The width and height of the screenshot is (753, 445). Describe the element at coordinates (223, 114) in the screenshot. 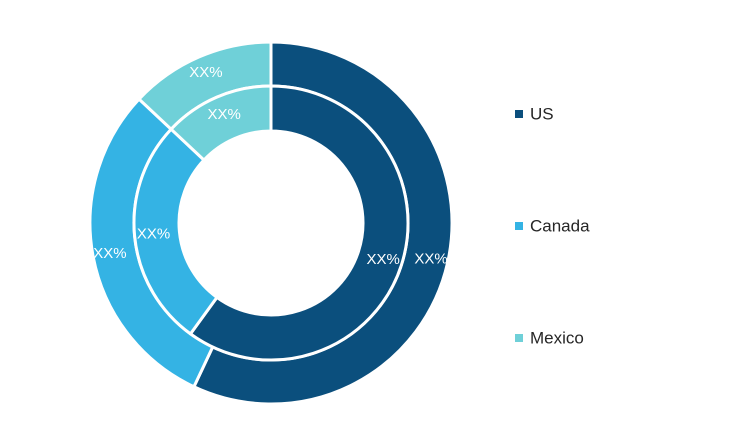

I see `inner-slice-label-mexico: XX%` at that location.